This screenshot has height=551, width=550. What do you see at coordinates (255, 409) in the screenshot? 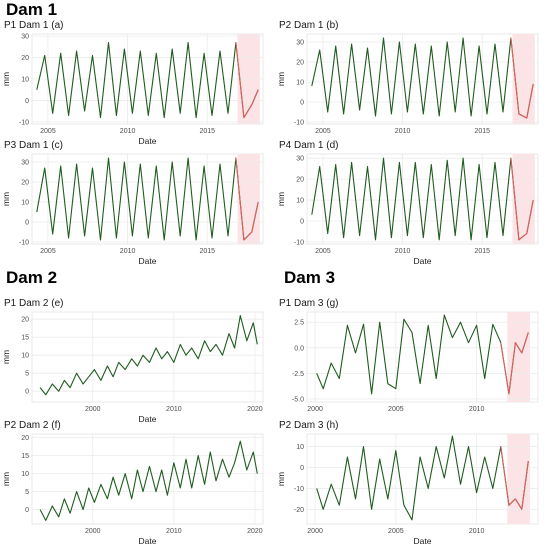
I see `x-tick-label: 2020` at bounding box center [255, 409].